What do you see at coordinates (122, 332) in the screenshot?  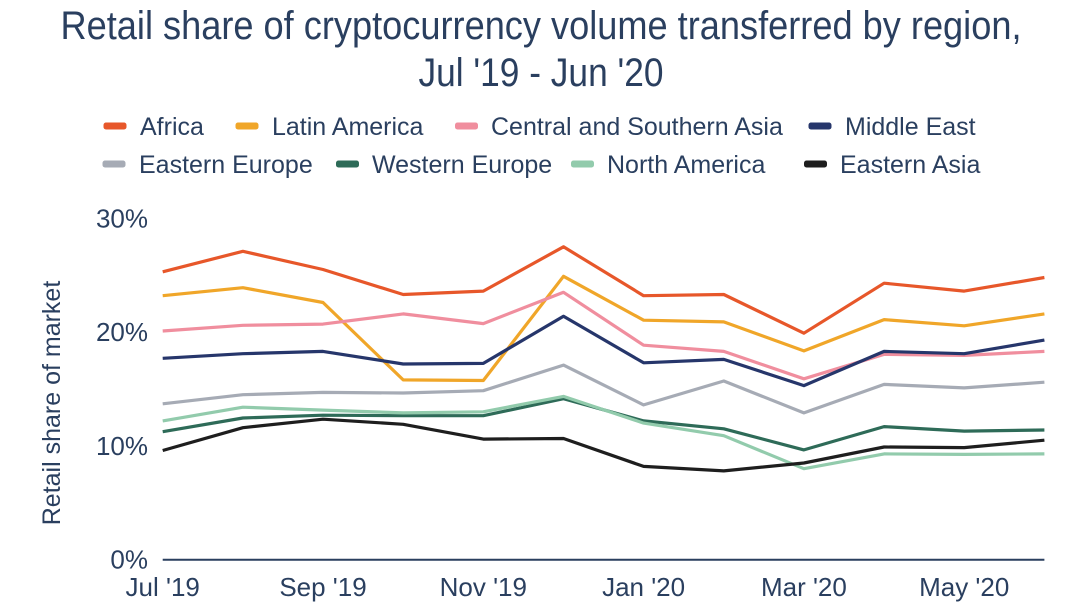 I see `svg-text: 20%` at bounding box center [122, 332].